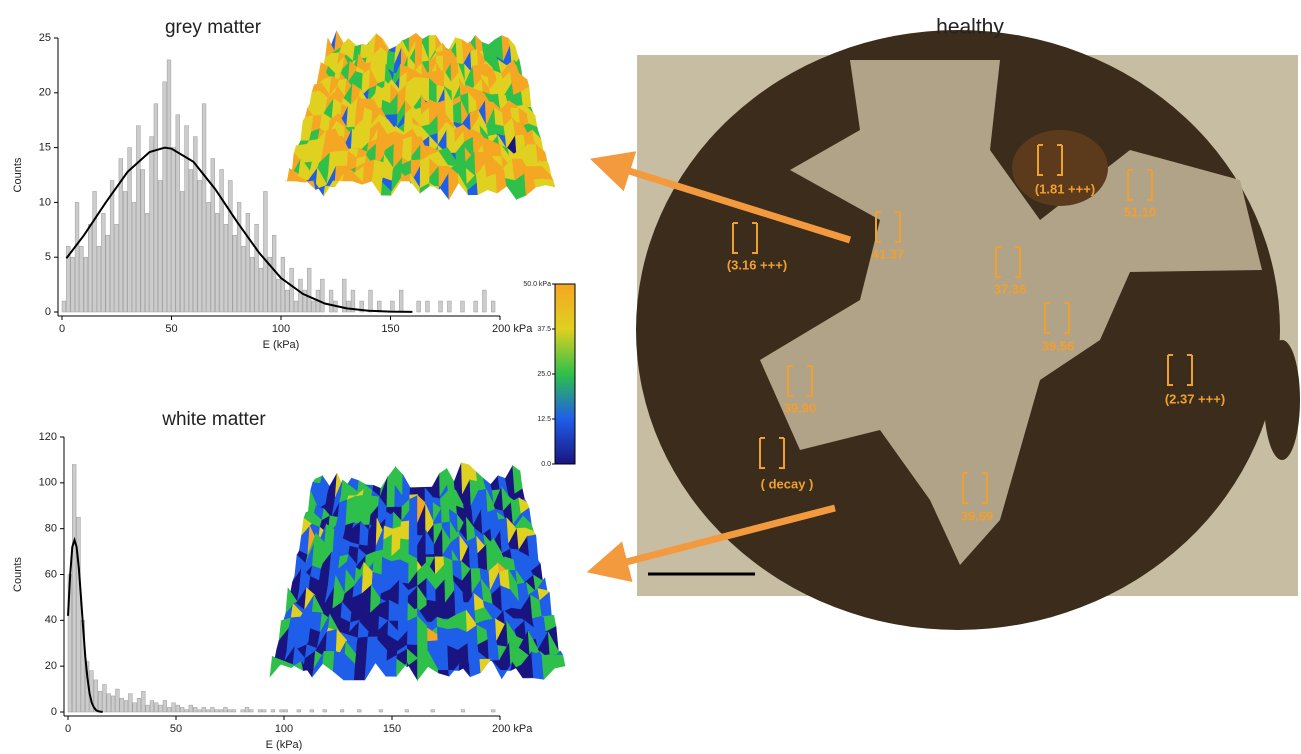  Describe the element at coordinates (1058, 345) in the screenshot. I see `region-label: 39.56` at that location.